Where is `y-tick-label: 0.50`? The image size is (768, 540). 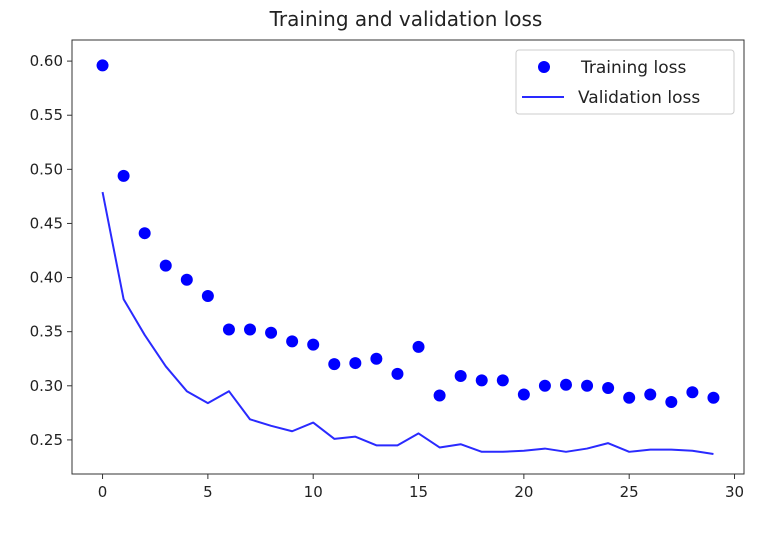 y-tick-label: 0.50 is located at coordinates (46, 169).